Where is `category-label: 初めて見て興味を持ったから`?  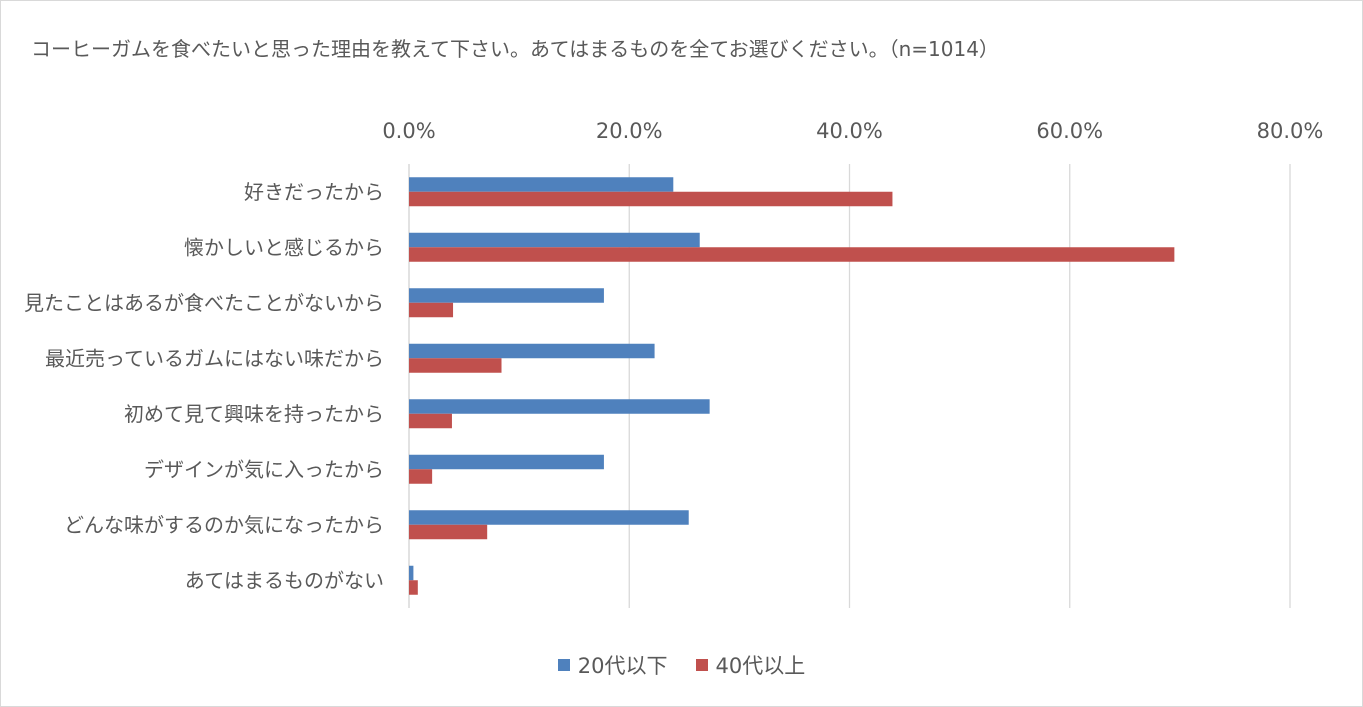 category-label: 初めて見て興味を持ったから is located at coordinates (254, 414).